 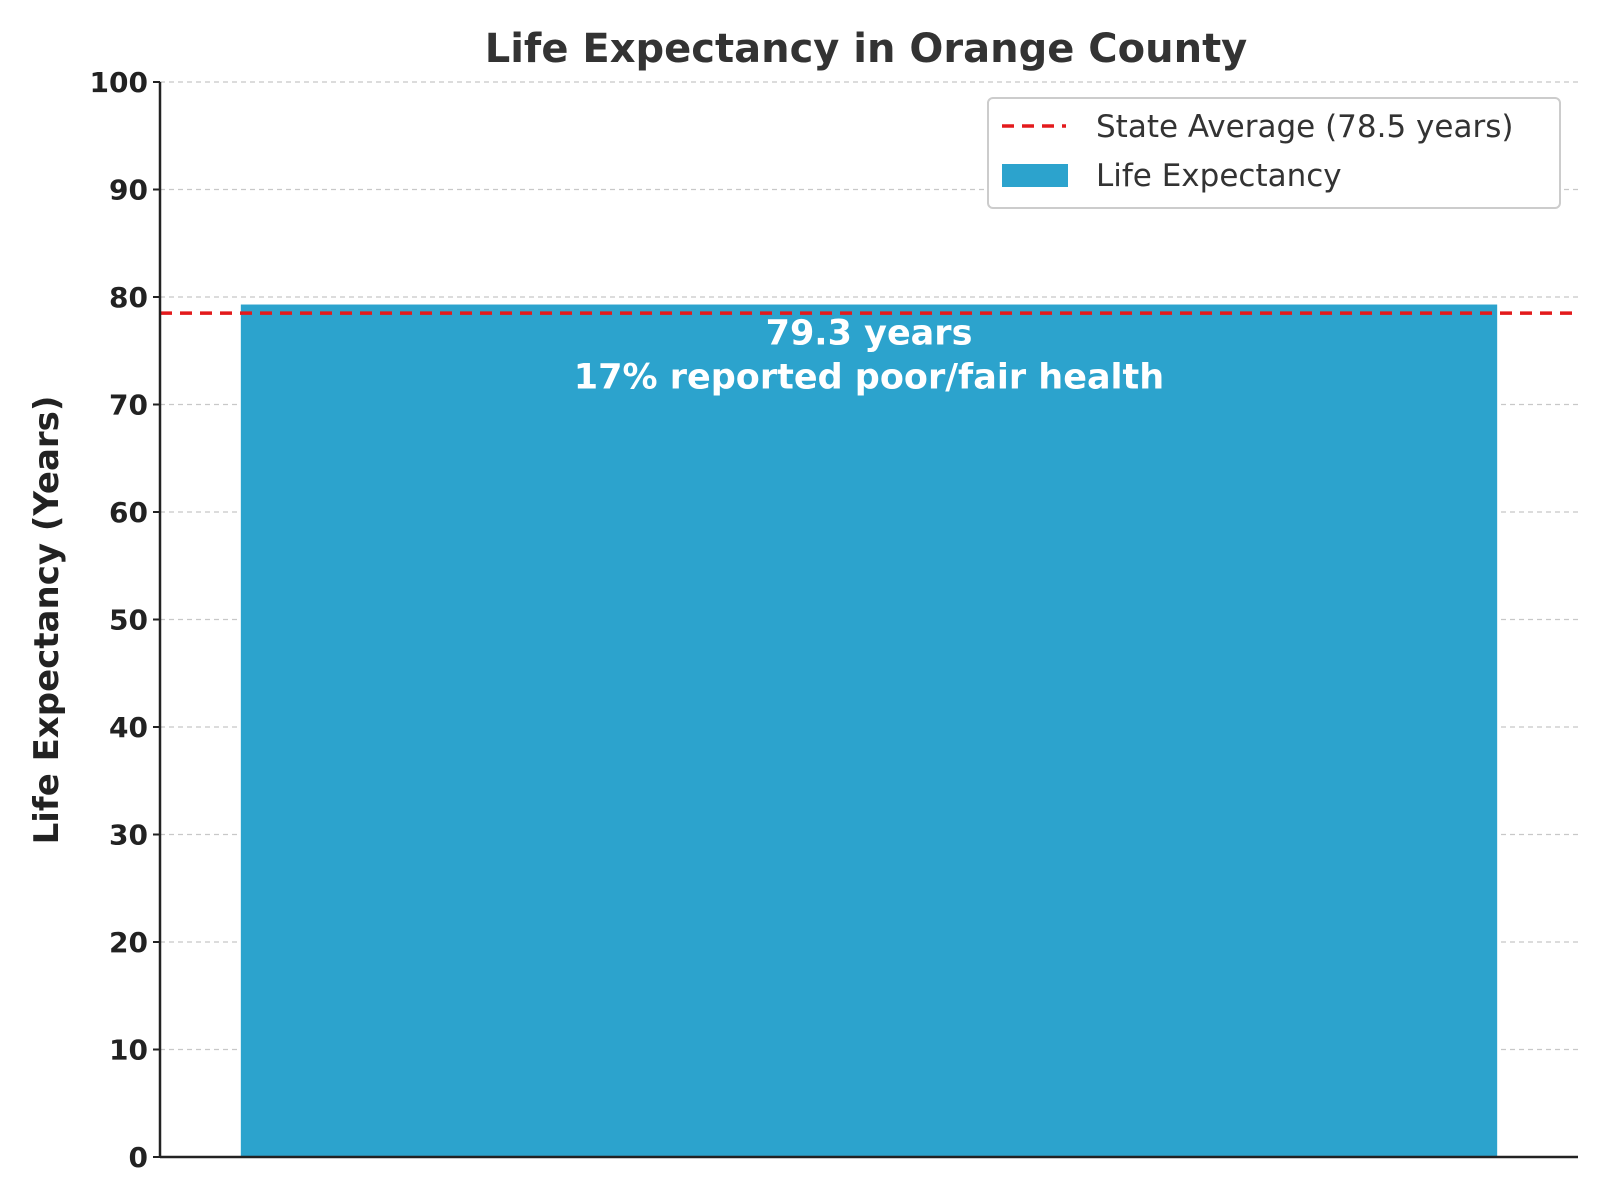 I want to click on y-tick-label-50: 50, so click(x=128, y=620).